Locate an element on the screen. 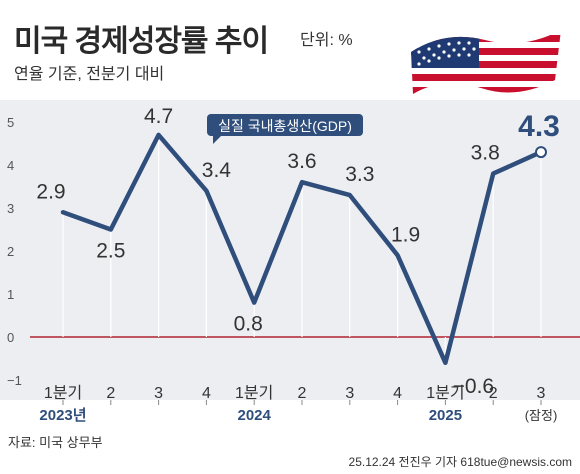 The width and height of the screenshot is (580, 474). data-label: 4.3 is located at coordinates (539, 126).